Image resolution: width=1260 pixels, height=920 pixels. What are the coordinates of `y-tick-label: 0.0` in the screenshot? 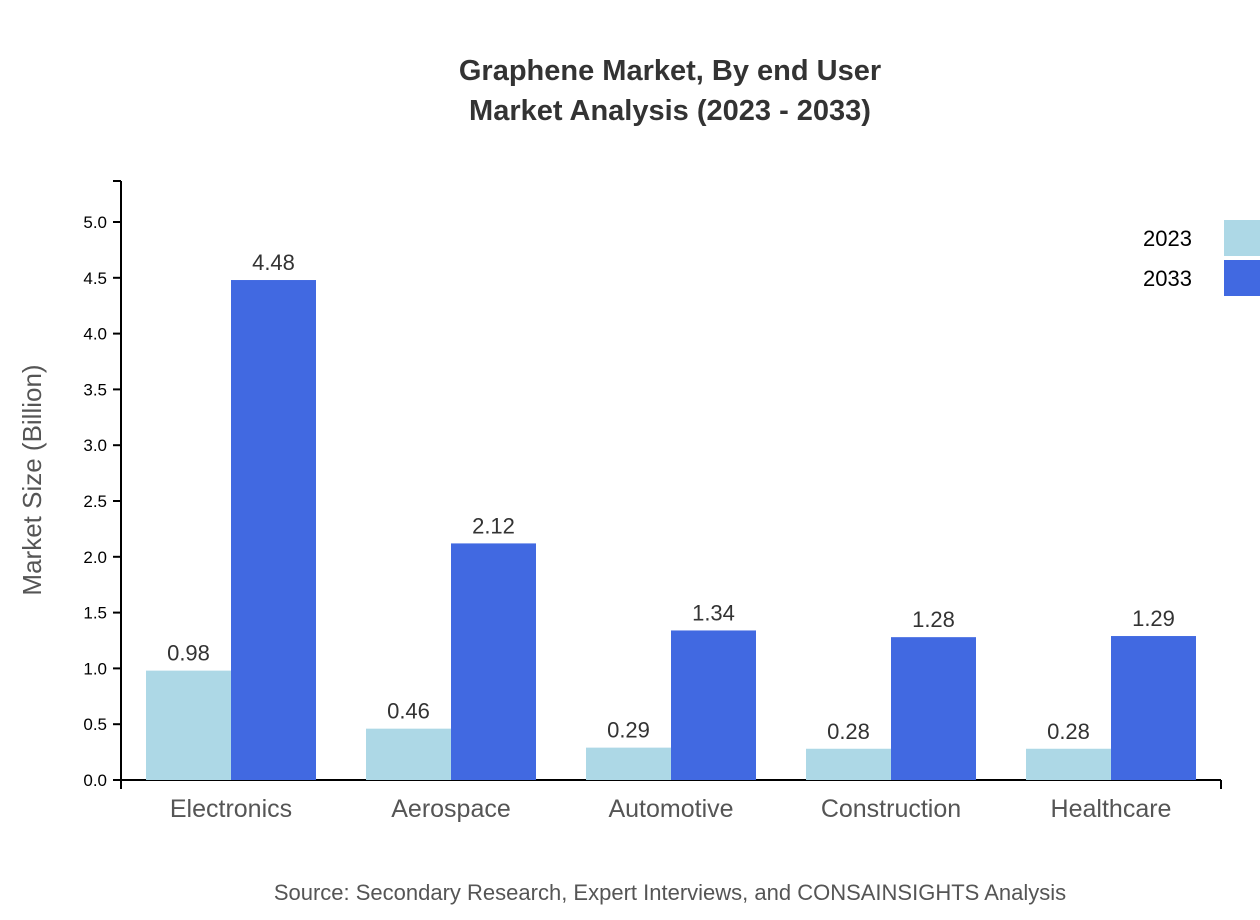 It's located at (95, 780).